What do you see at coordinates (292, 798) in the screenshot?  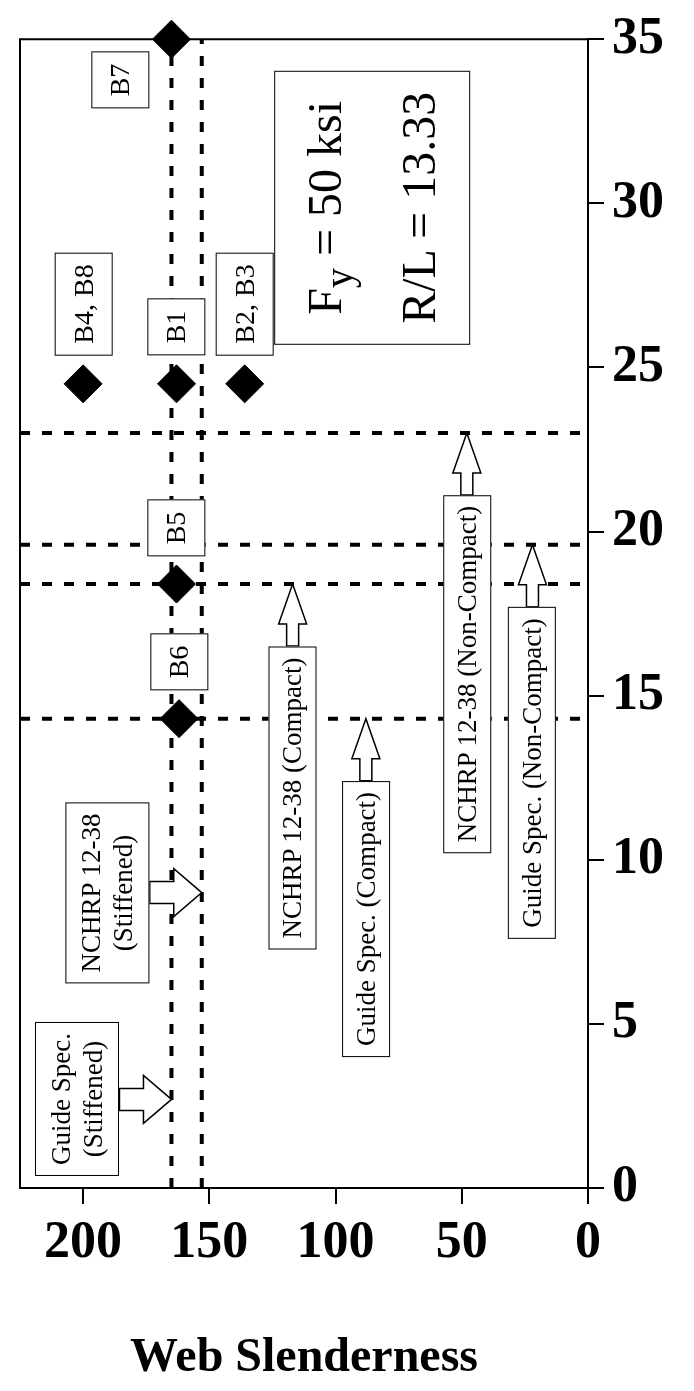 I see `annotation: NCHRP 12-38 (Compact)` at bounding box center [292, 798].